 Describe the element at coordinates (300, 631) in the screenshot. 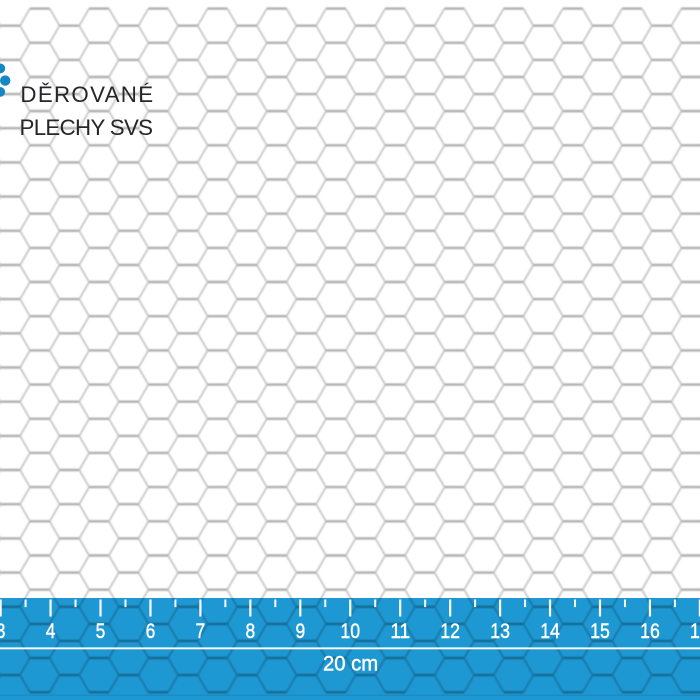

I see `svg-text: 9` at that location.